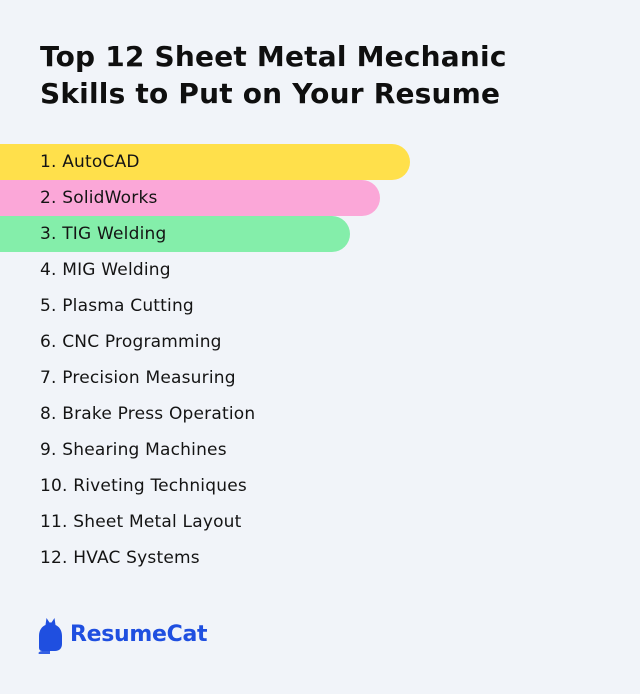 The width and height of the screenshot is (640, 694). What do you see at coordinates (320, 450) in the screenshot?
I see `skill-item: 9. Shearing Machines` at bounding box center [320, 450].